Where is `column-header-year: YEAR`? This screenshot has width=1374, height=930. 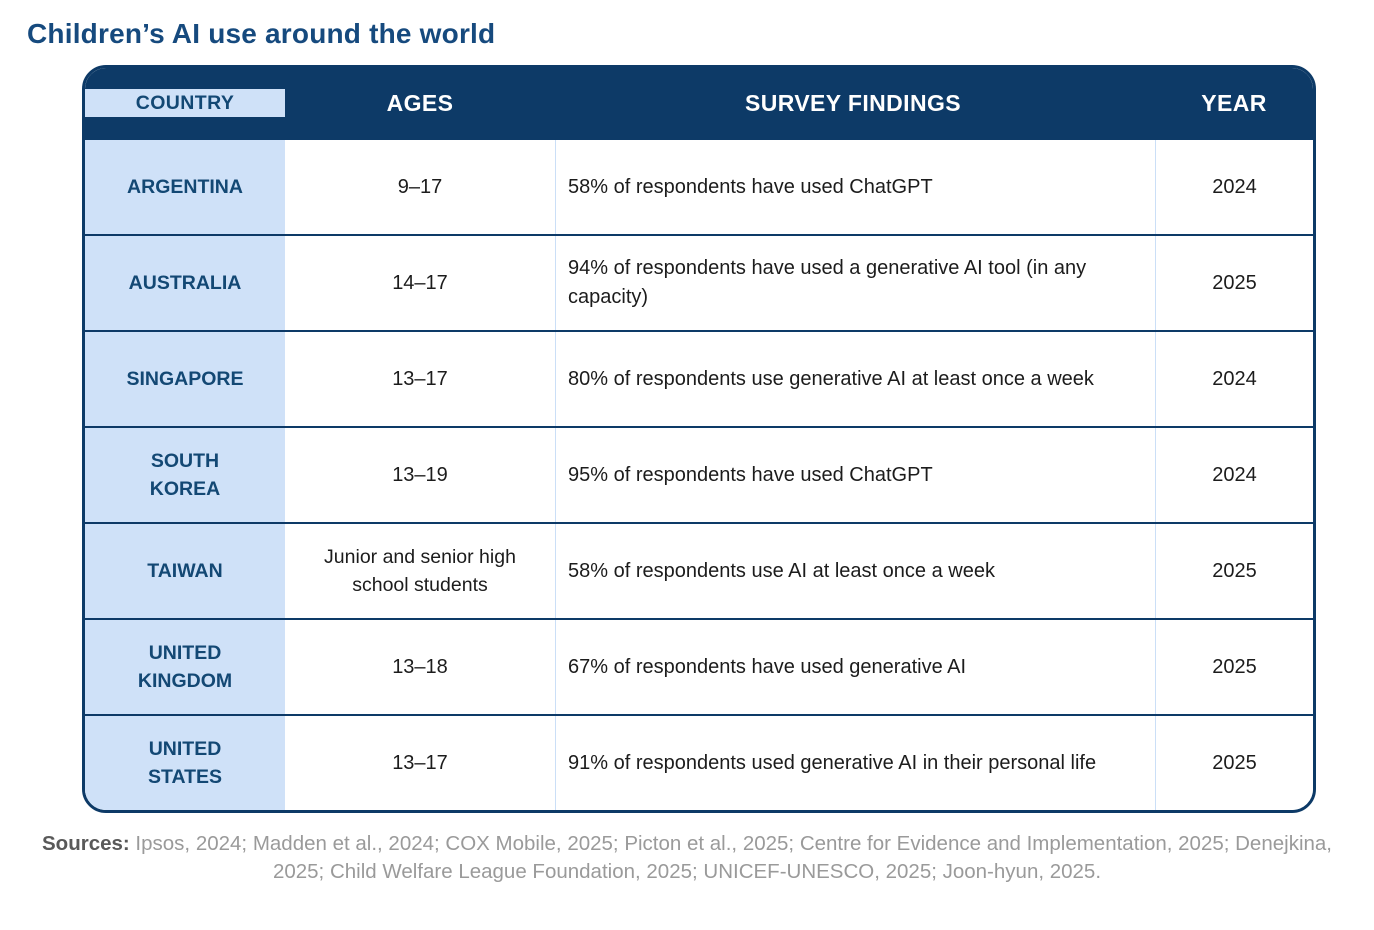 column-header-year: YEAR is located at coordinates (1234, 102).